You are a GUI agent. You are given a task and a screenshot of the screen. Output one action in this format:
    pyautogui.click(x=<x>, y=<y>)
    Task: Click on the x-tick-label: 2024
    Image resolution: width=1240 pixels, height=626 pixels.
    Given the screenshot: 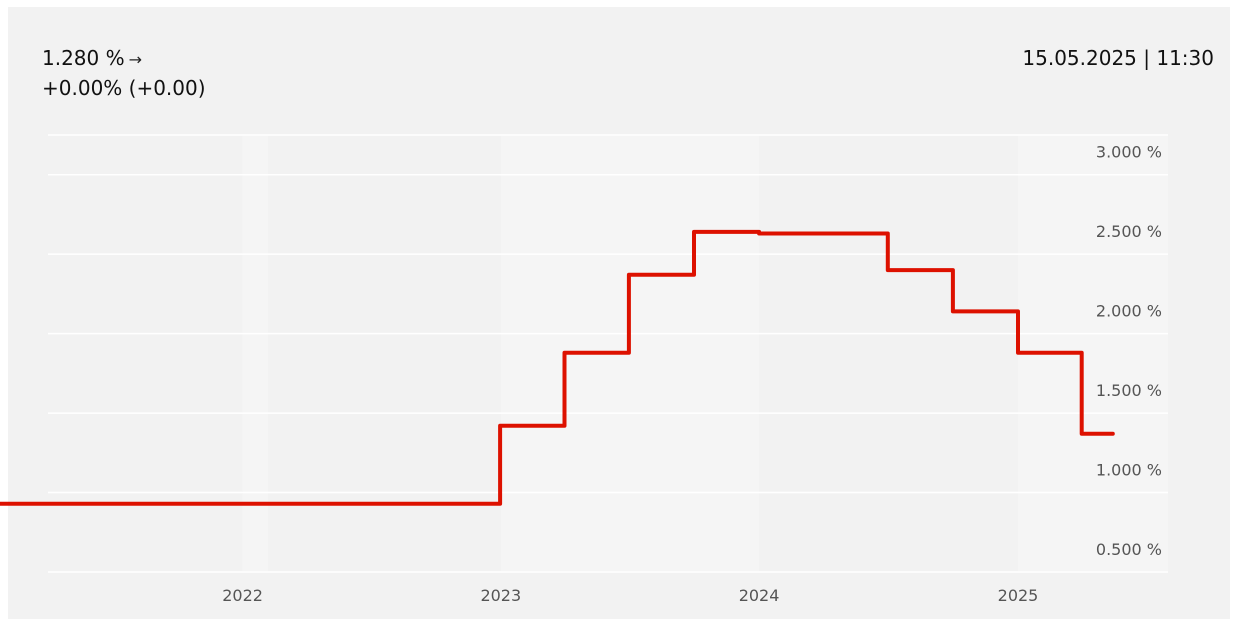 What is the action you would take?
    pyautogui.click(x=759, y=595)
    